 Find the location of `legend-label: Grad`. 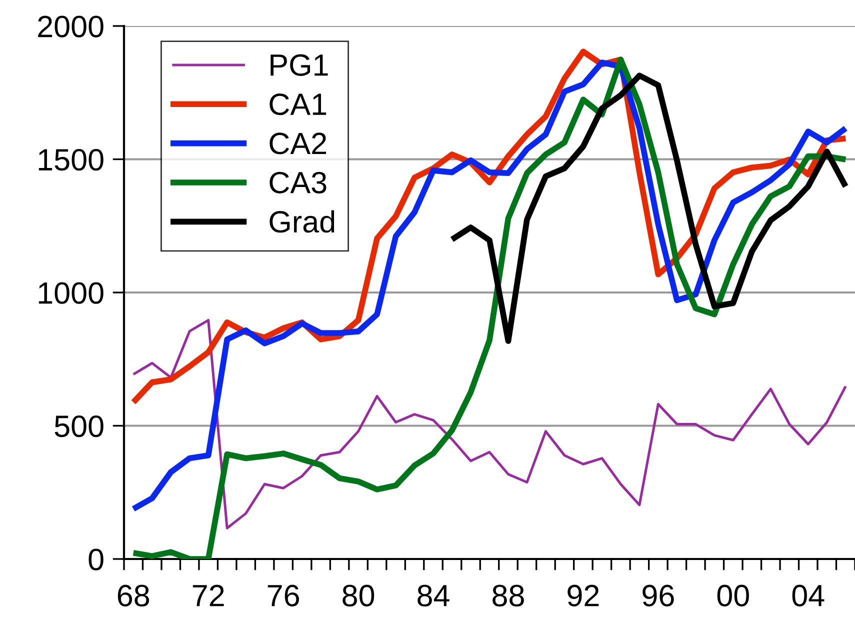

legend-label: Grad is located at coordinates (302, 221).